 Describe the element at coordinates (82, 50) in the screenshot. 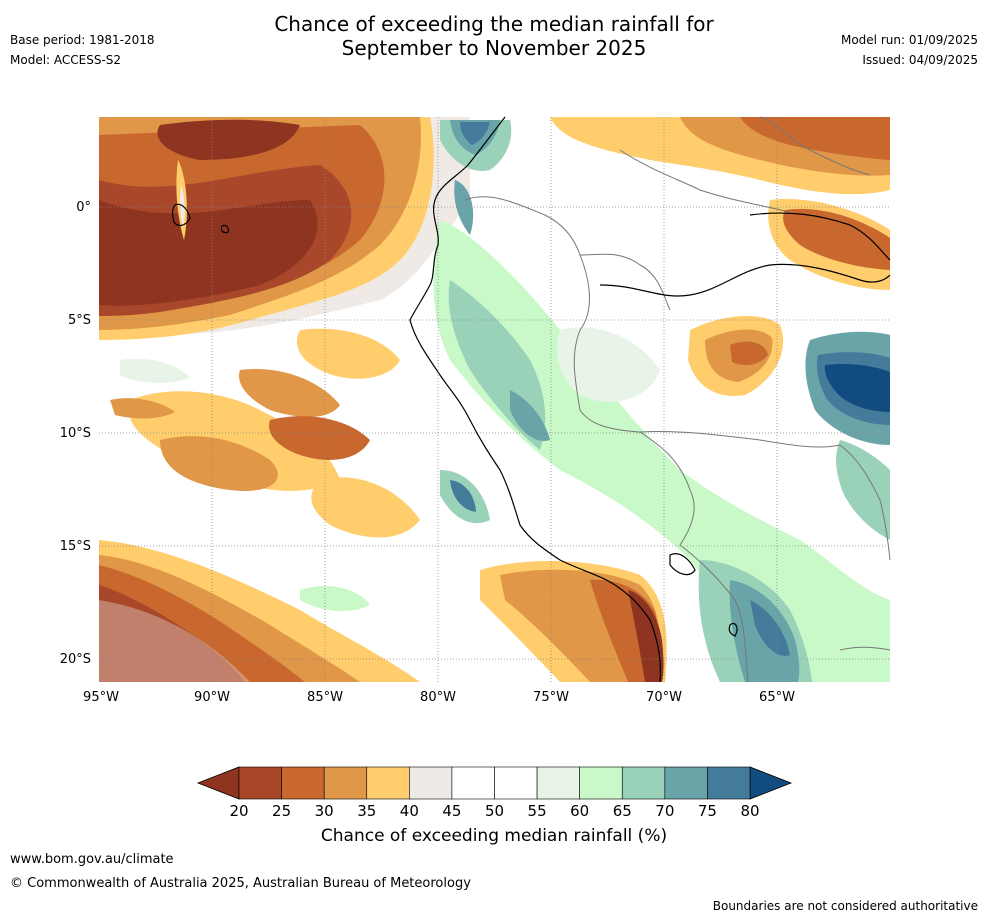

I see `header-left-info: Base period: 1981-2018 Model: ACCESS-S2` at that location.